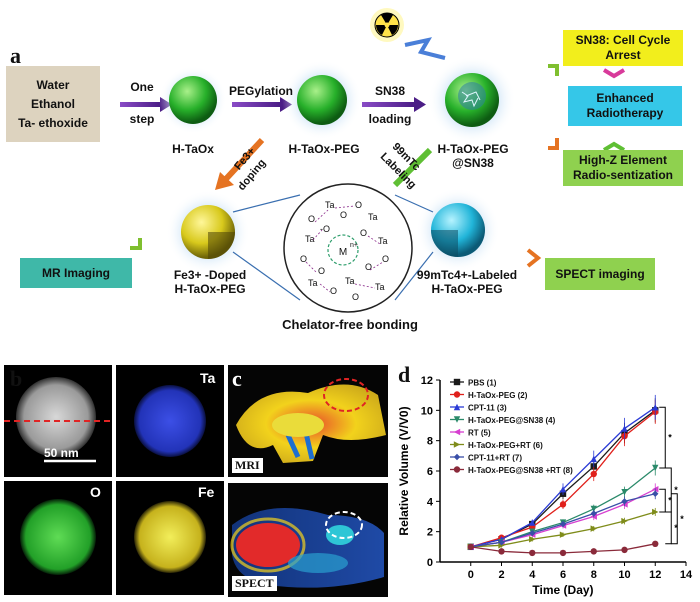  What do you see at coordinates (625, 113) in the screenshot?
I see `radiotherapy-line2: Radiotherapy` at bounding box center [625, 113].